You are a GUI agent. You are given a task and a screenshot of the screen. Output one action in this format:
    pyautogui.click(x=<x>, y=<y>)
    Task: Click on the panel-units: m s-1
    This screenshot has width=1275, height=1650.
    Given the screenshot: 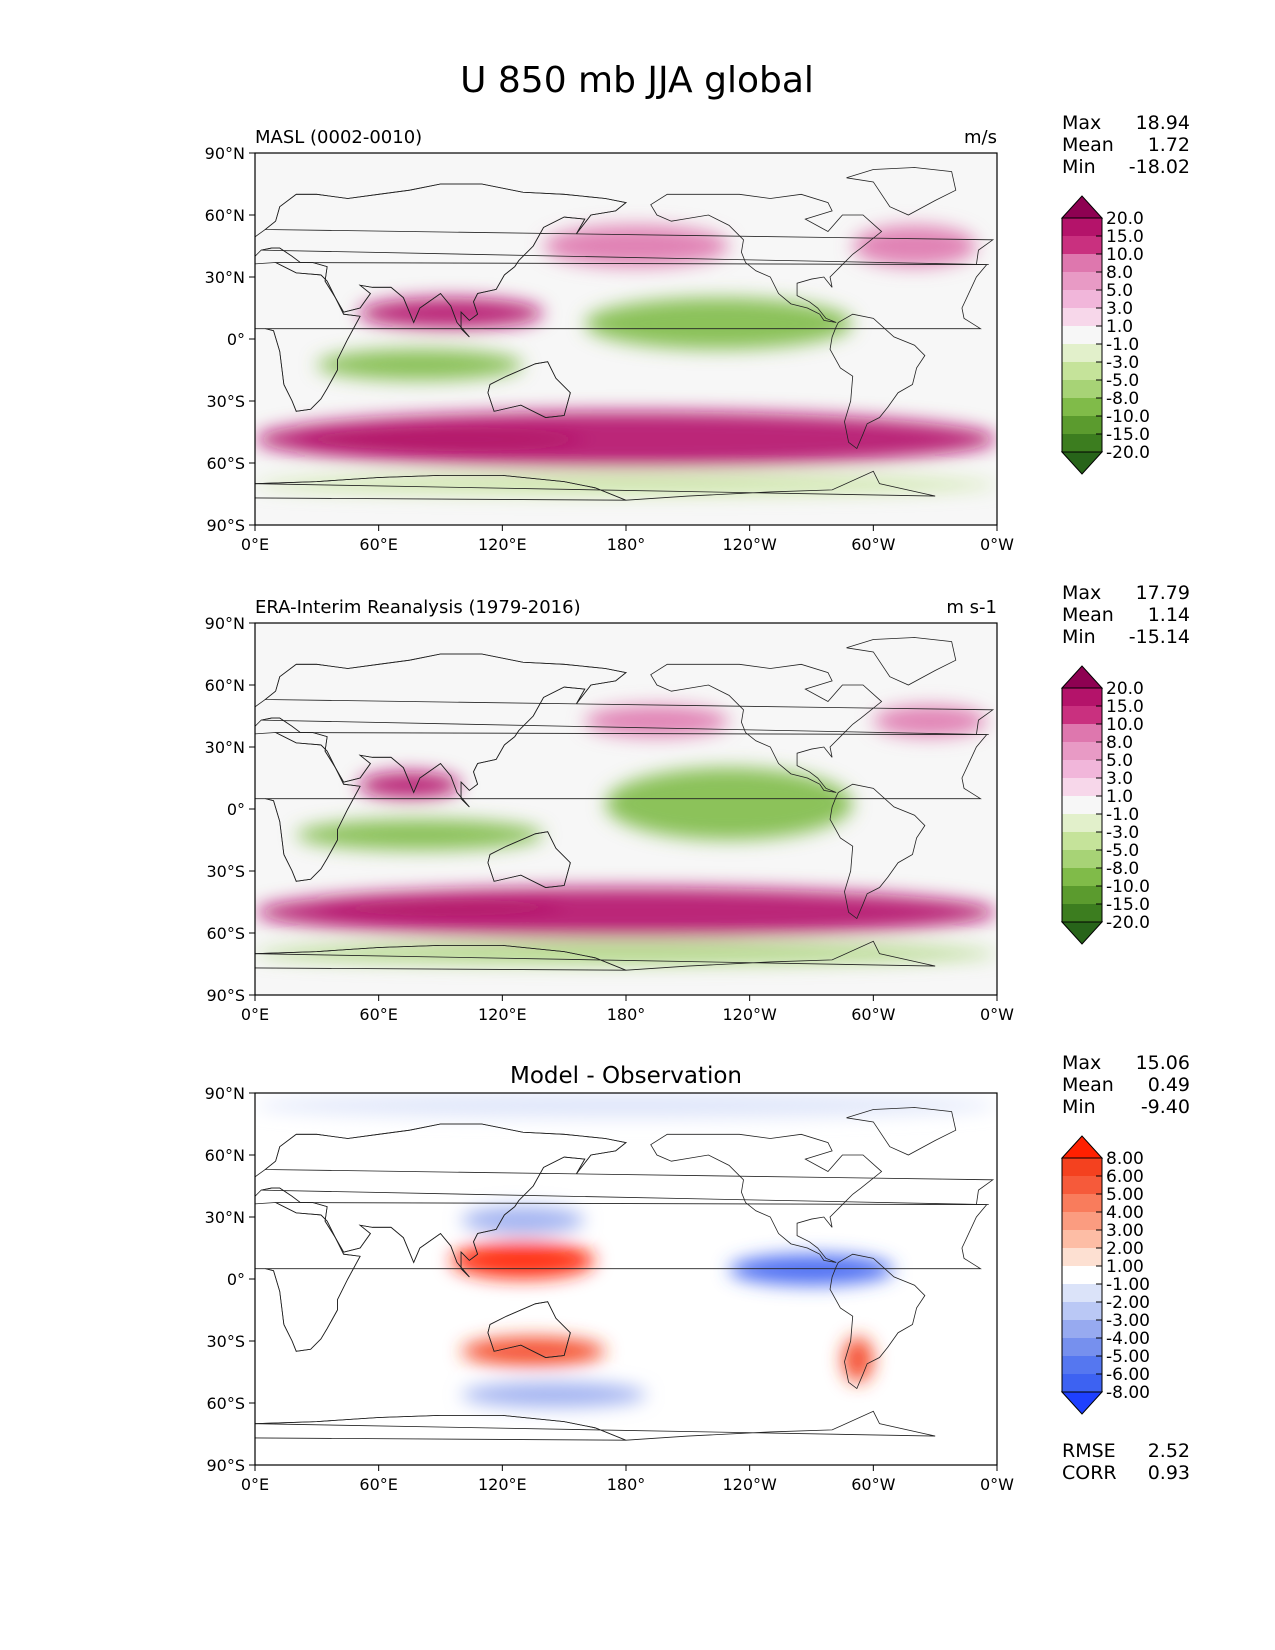 What is the action you would take?
    pyautogui.click(x=971, y=607)
    